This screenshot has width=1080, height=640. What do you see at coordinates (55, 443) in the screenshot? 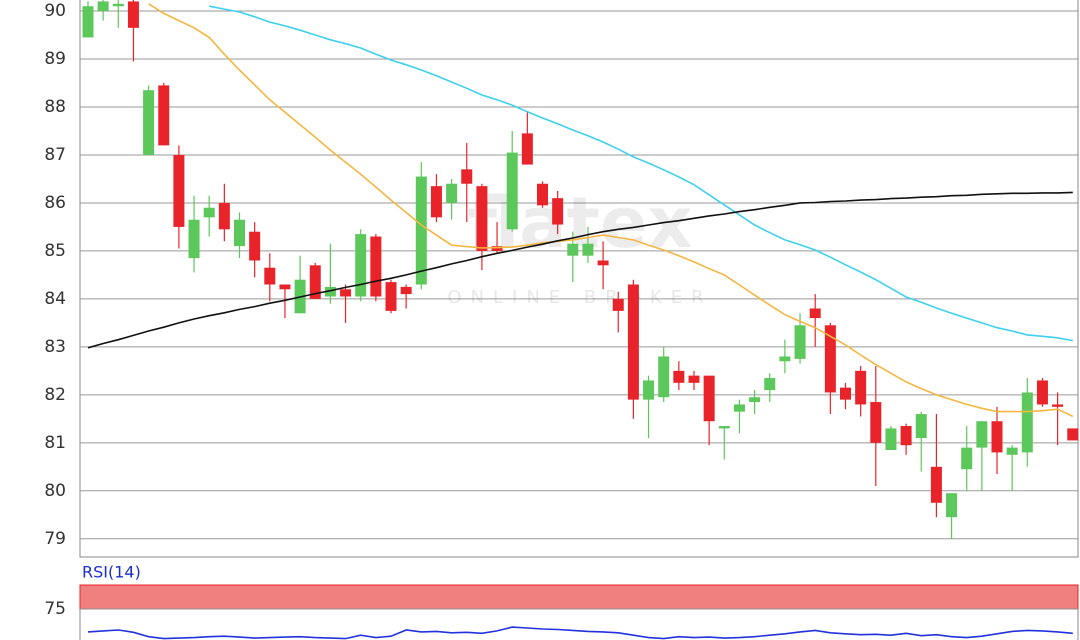
I see `y-tick-label: 81` at bounding box center [55, 443].